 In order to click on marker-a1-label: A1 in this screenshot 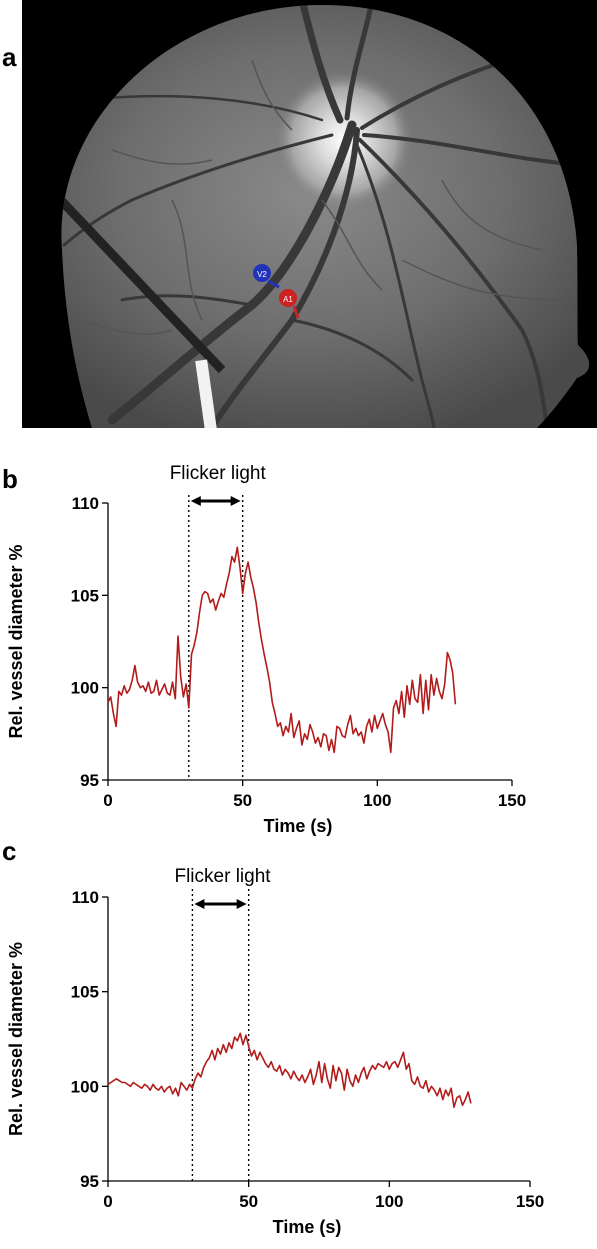, I will do `click(288, 299)`.